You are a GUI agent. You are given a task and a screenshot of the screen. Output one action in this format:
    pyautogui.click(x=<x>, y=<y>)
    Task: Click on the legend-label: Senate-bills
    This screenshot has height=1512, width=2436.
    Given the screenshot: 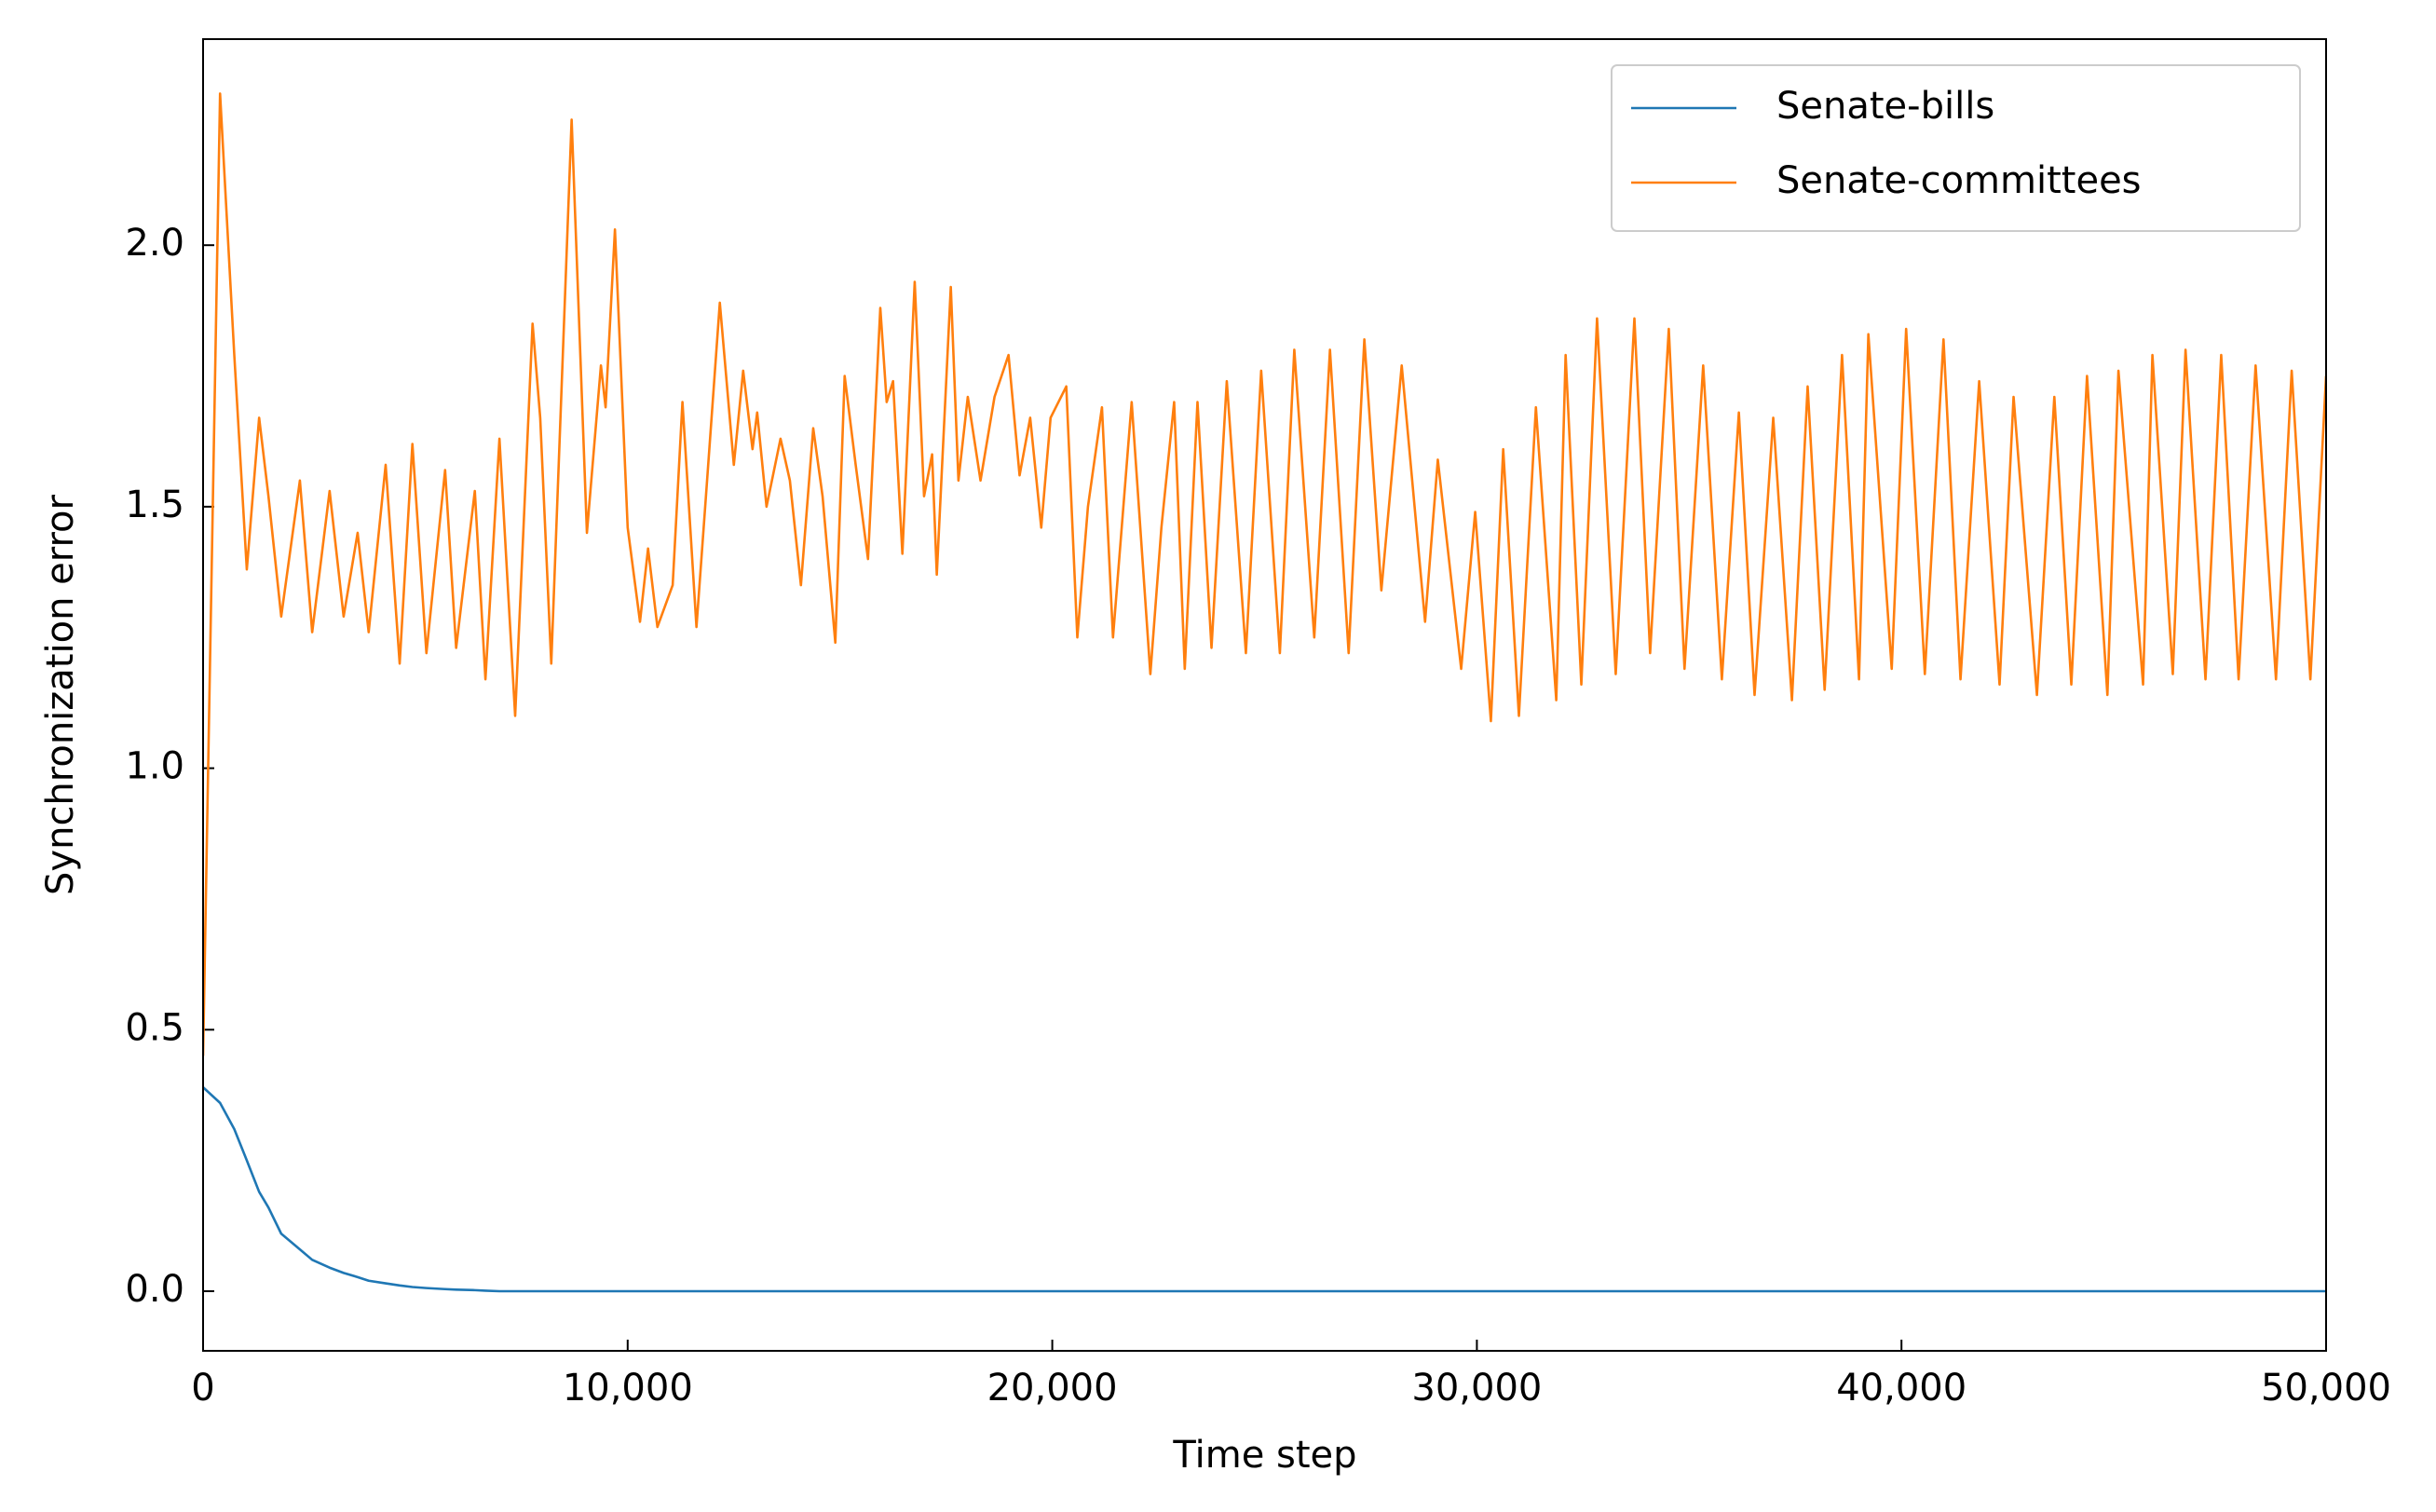 What is the action you would take?
    pyautogui.click(x=1885, y=106)
    